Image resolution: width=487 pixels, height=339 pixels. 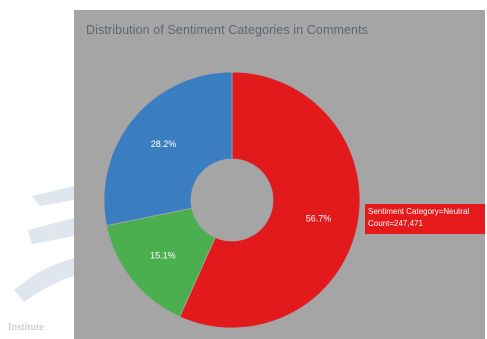 I want to click on hover-category: Sentiment Category=Neutral, so click(x=419, y=211).